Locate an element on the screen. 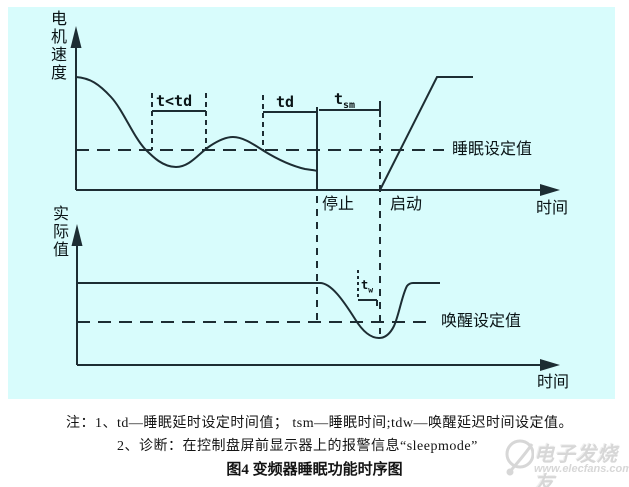  top-y-axis-label: 电机速度 is located at coordinates (56, 46).